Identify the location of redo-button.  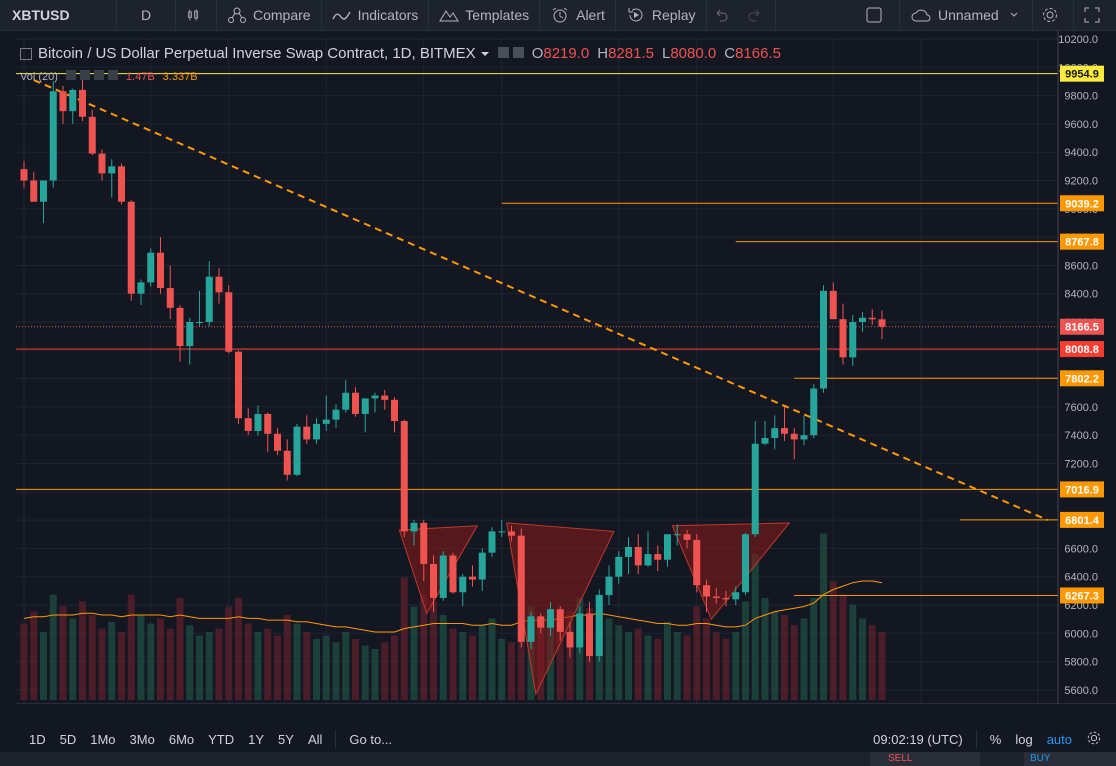
(758, 15).